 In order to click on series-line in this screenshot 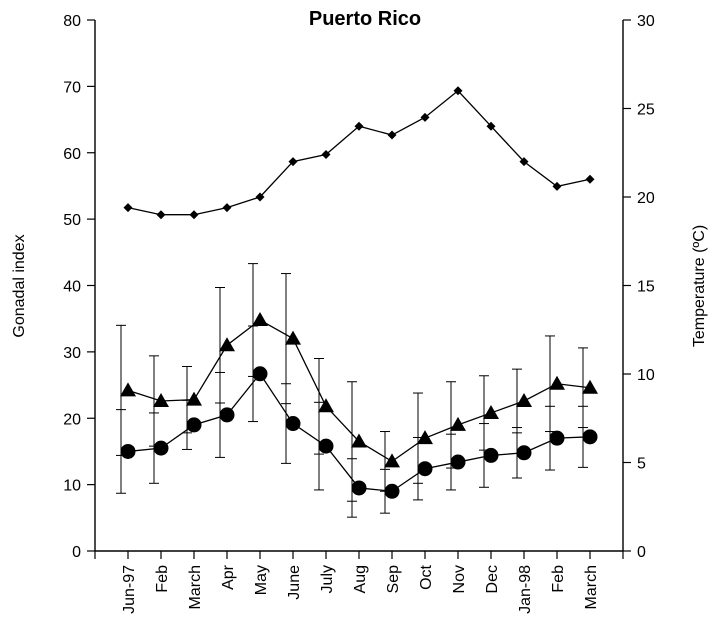, I will do `click(359, 152)`.